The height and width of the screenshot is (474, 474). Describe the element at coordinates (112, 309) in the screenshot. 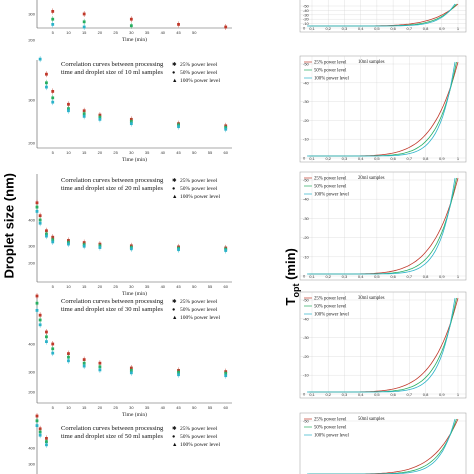

I see `left-plot-3-title-line: time and droplet size of 30 ml samples` at that location.